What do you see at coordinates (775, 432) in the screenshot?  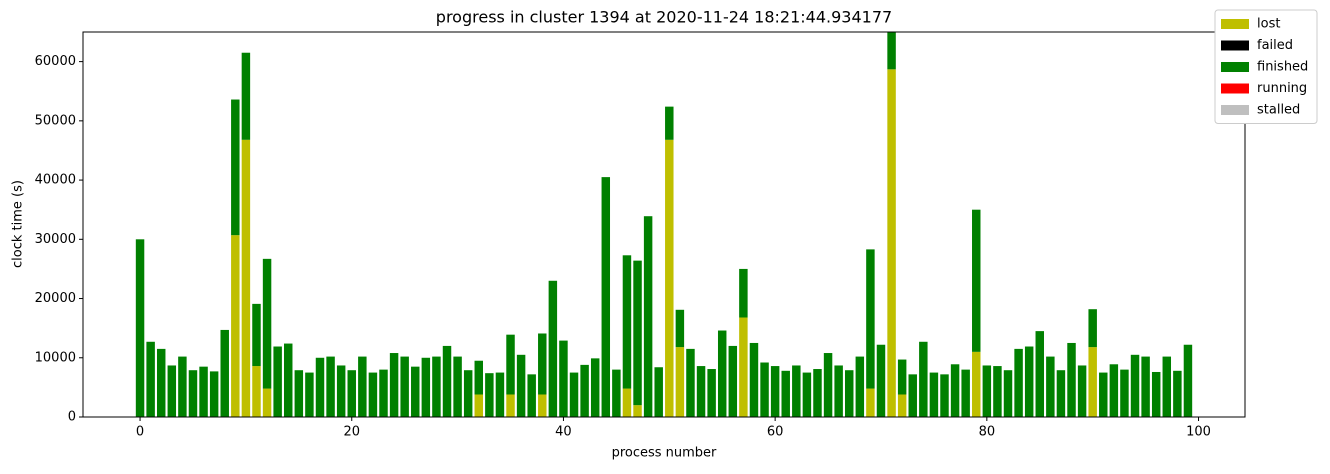 I see `x-tick-label: 60` at bounding box center [775, 432].